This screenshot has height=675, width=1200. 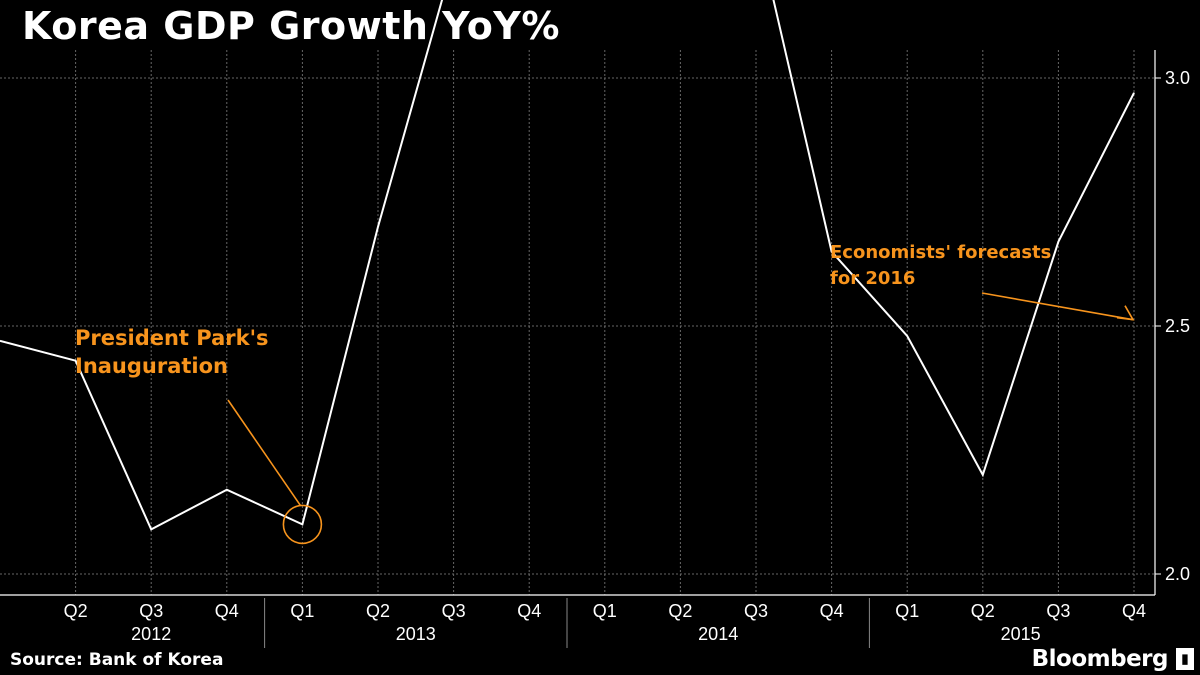 I want to click on forecast-label: Economists' forecasts, so click(x=940, y=252).